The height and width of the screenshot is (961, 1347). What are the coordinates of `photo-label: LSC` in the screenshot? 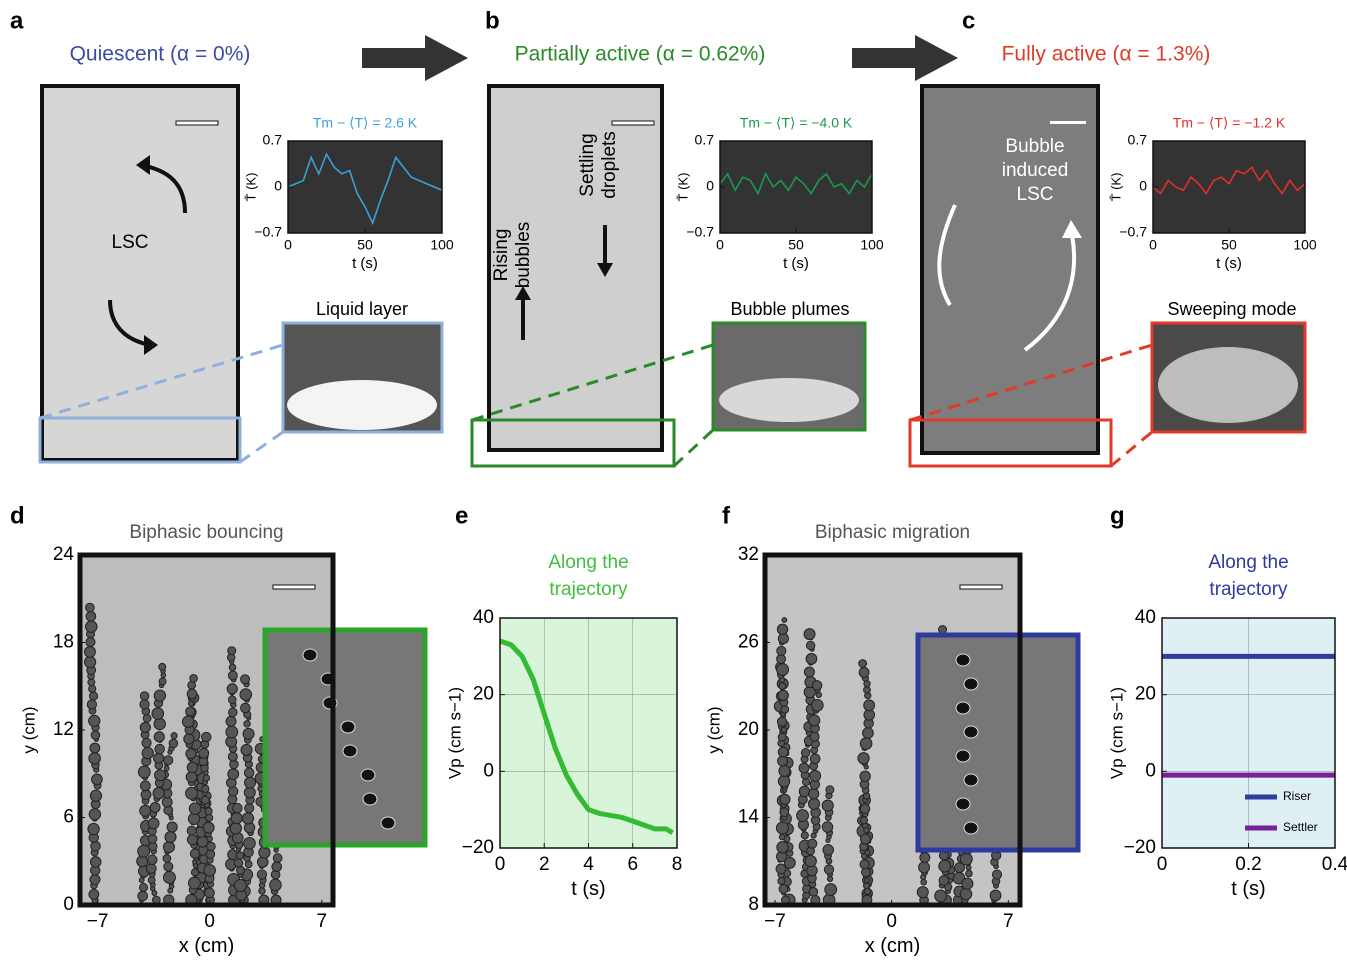 It's located at (130, 242).